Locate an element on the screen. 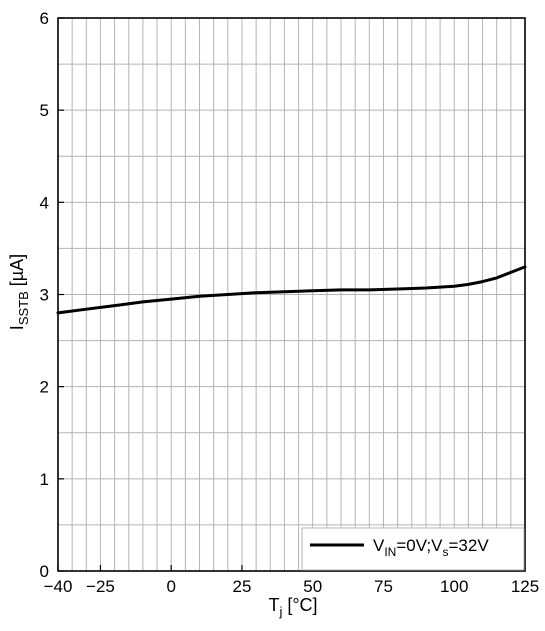 Image resolution: width=545 pixels, height=631 pixels. x-tick-label: 100 is located at coordinates (454, 586).